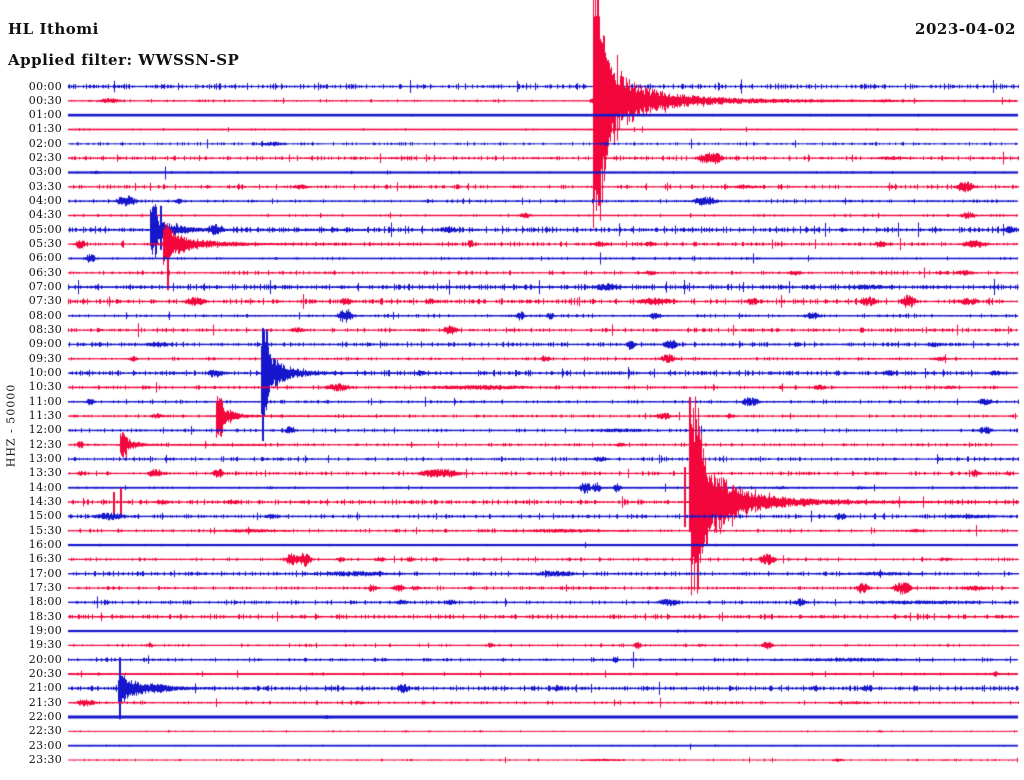 The height and width of the screenshot is (780, 1024). What do you see at coordinates (45, 645) in the screenshot?
I see `time-label-19:30: 19:30` at bounding box center [45, 645].